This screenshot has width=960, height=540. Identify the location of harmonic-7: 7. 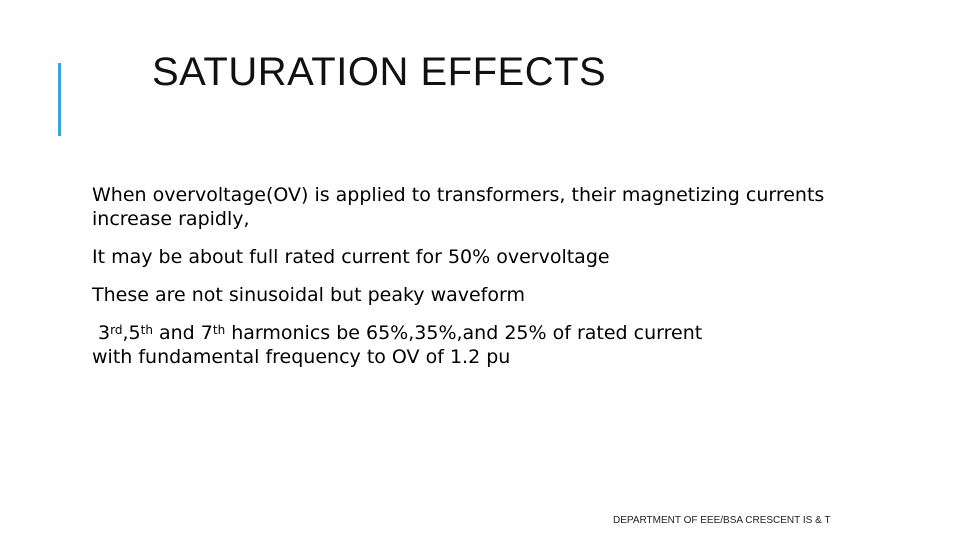
(206, 333).